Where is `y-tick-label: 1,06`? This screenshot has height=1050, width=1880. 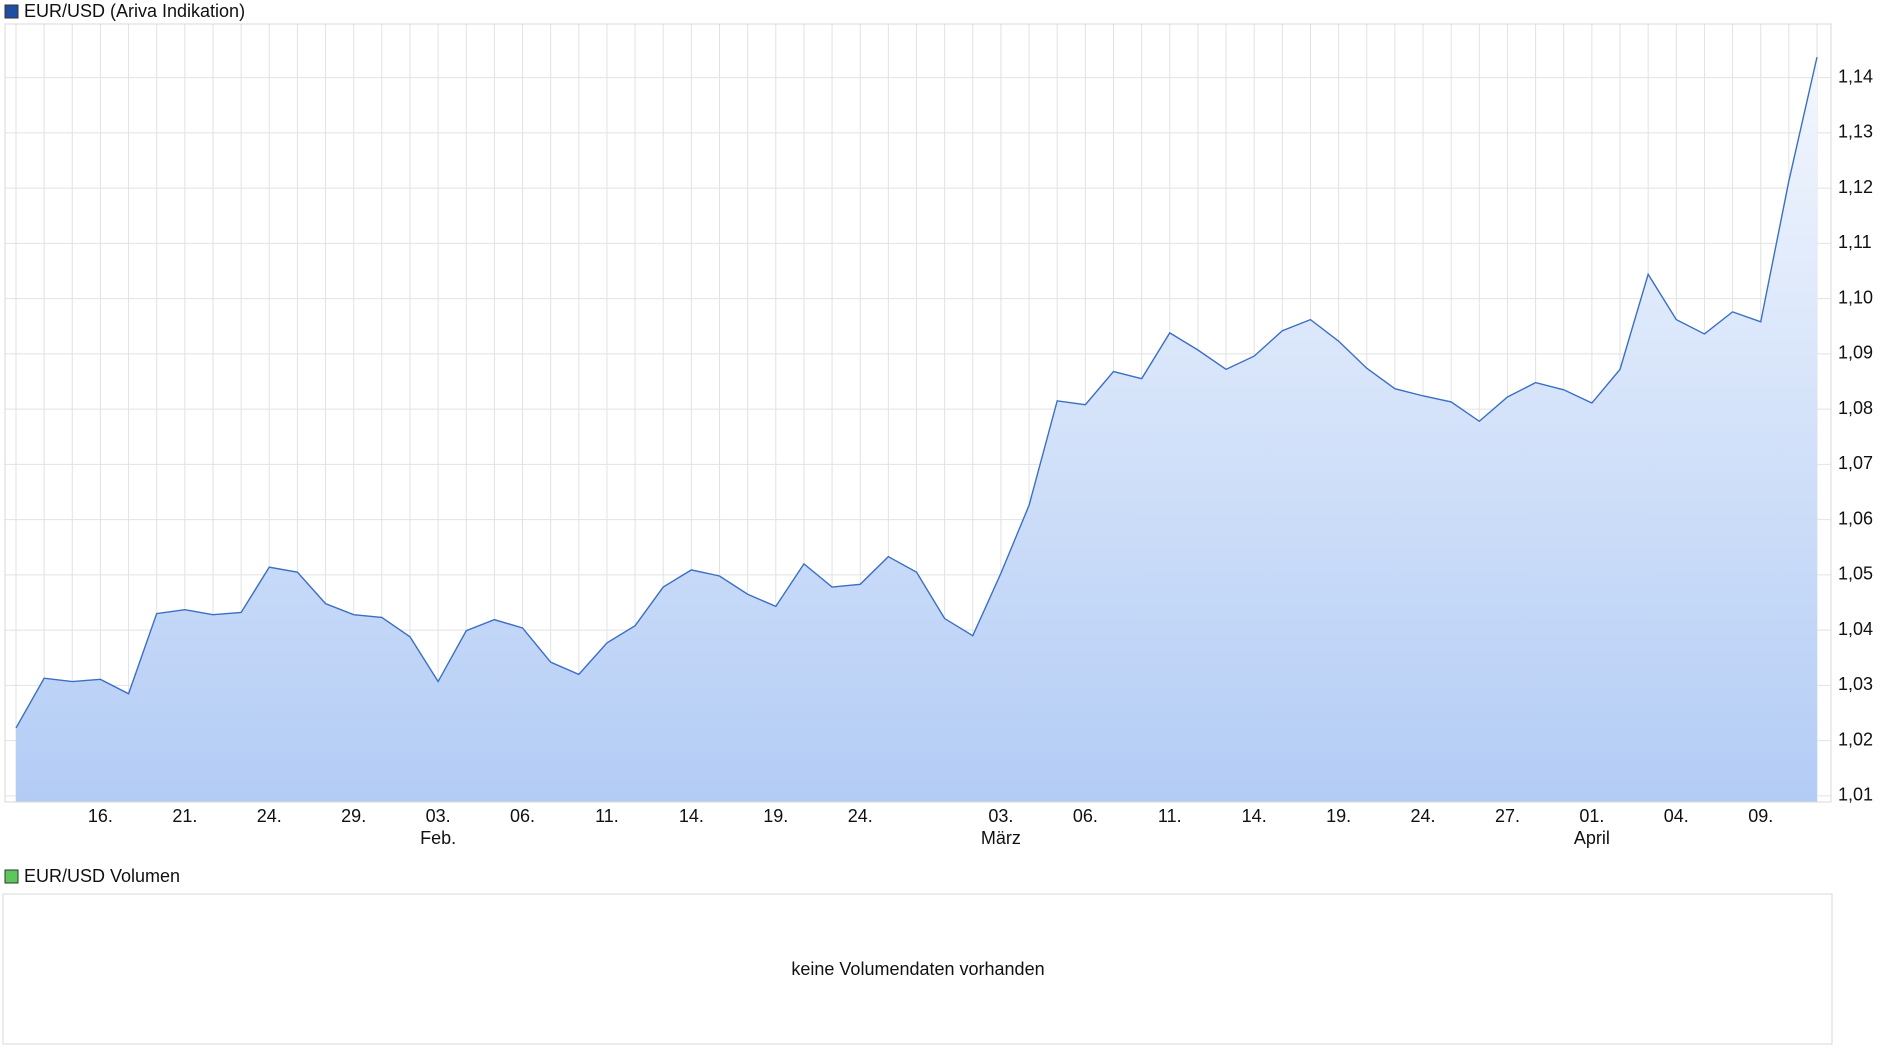 y-tick-label: 1,06 is located at coordinates (1855, 518).